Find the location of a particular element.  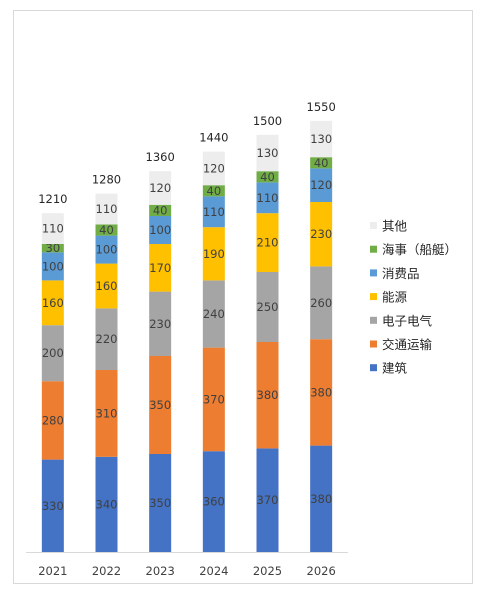

bar-series-1-2025 is located at coordinates (267, 395).